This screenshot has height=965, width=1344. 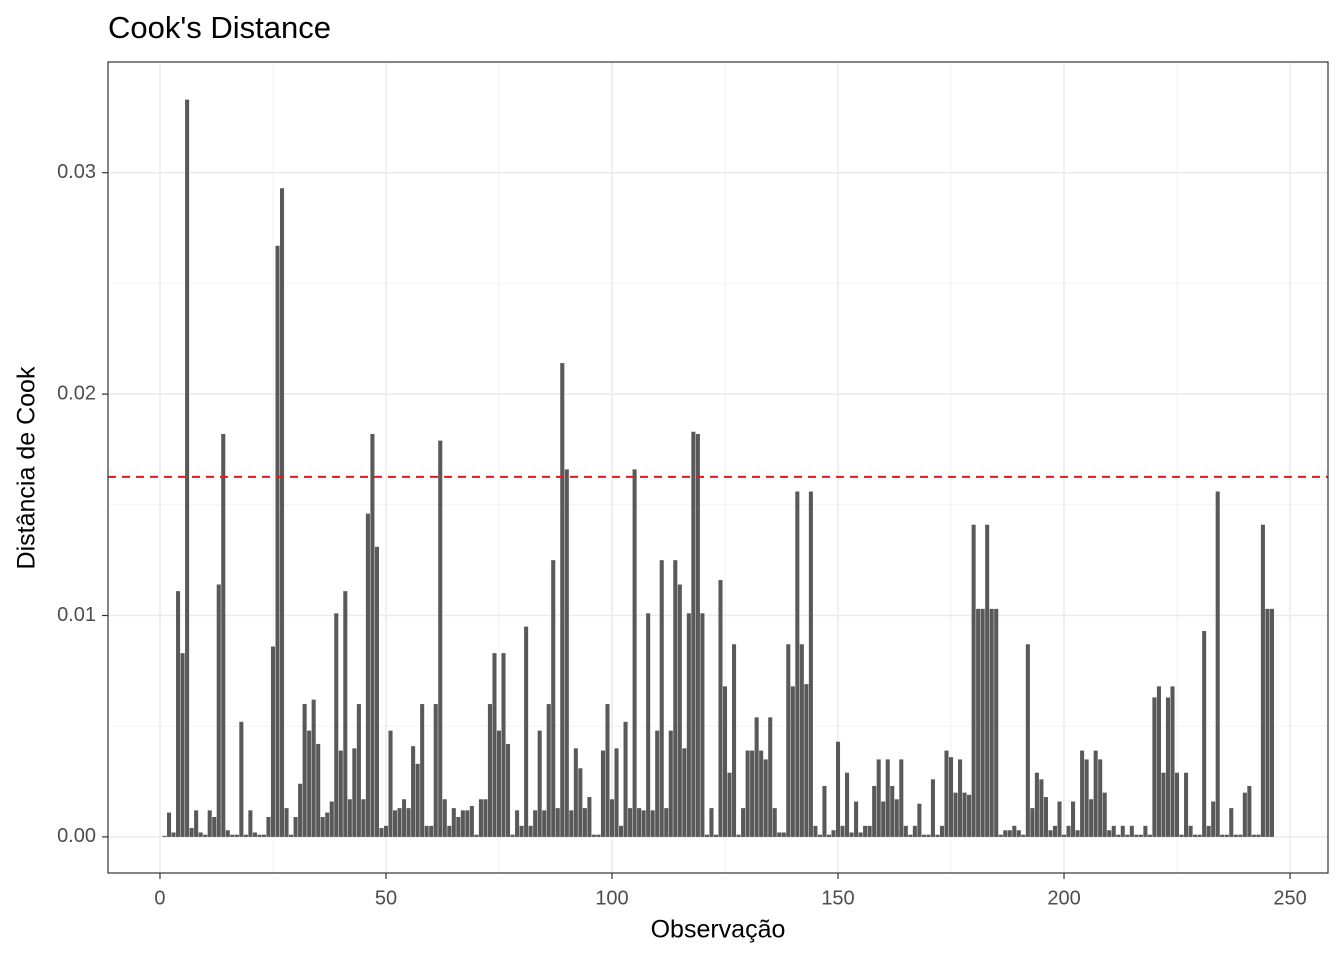 What do you see at coordinates (386, 898) in the screenshot?
I see `x-tick-label: 50` at bounding box center [386, 898].